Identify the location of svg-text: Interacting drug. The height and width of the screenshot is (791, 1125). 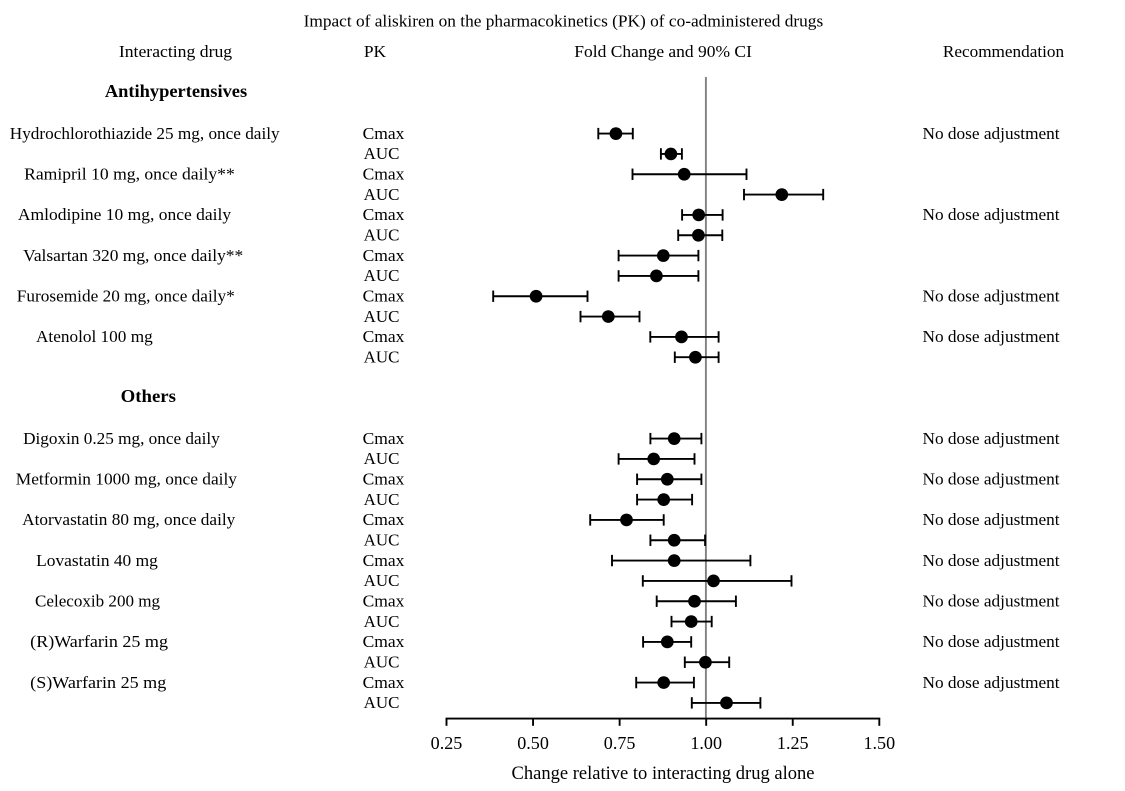
(176, 51).